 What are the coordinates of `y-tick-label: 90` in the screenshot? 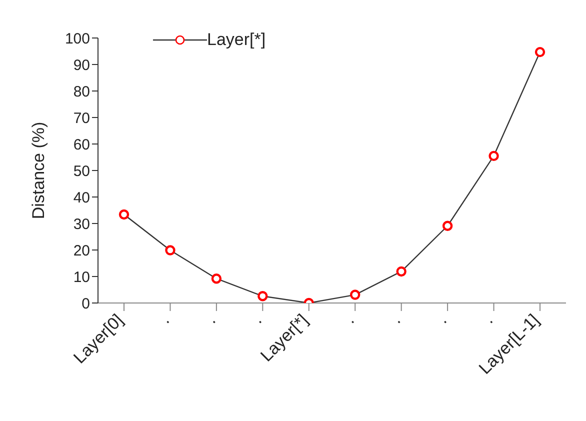 It's located at (81, 65).